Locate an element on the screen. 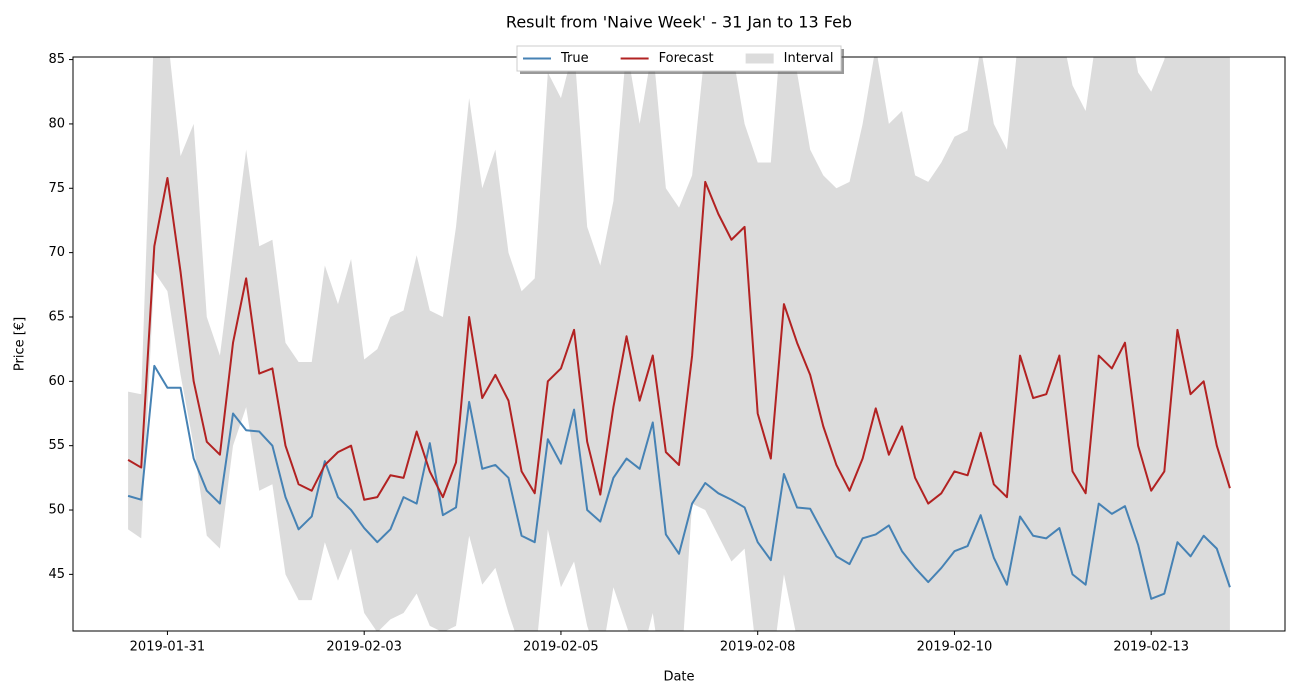  legend-label: Forecast is located at coordinates (686, 58).